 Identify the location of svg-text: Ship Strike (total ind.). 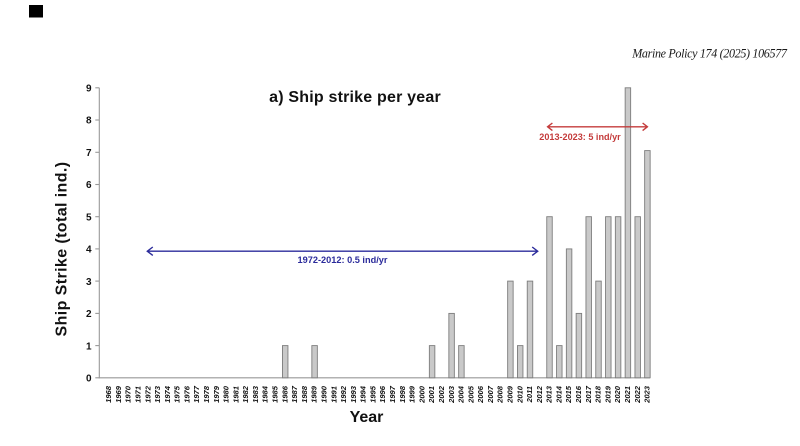
(62, 249).